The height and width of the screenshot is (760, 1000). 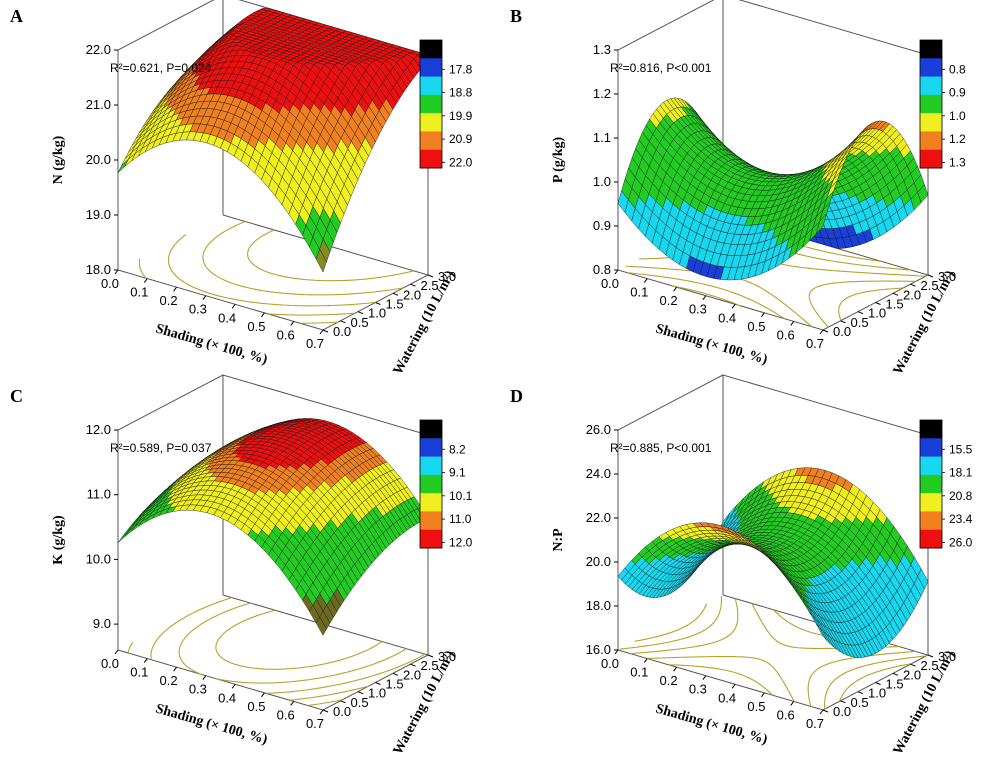 I want to click on x-tick-label: 0.7, so click(x=315, y=343).